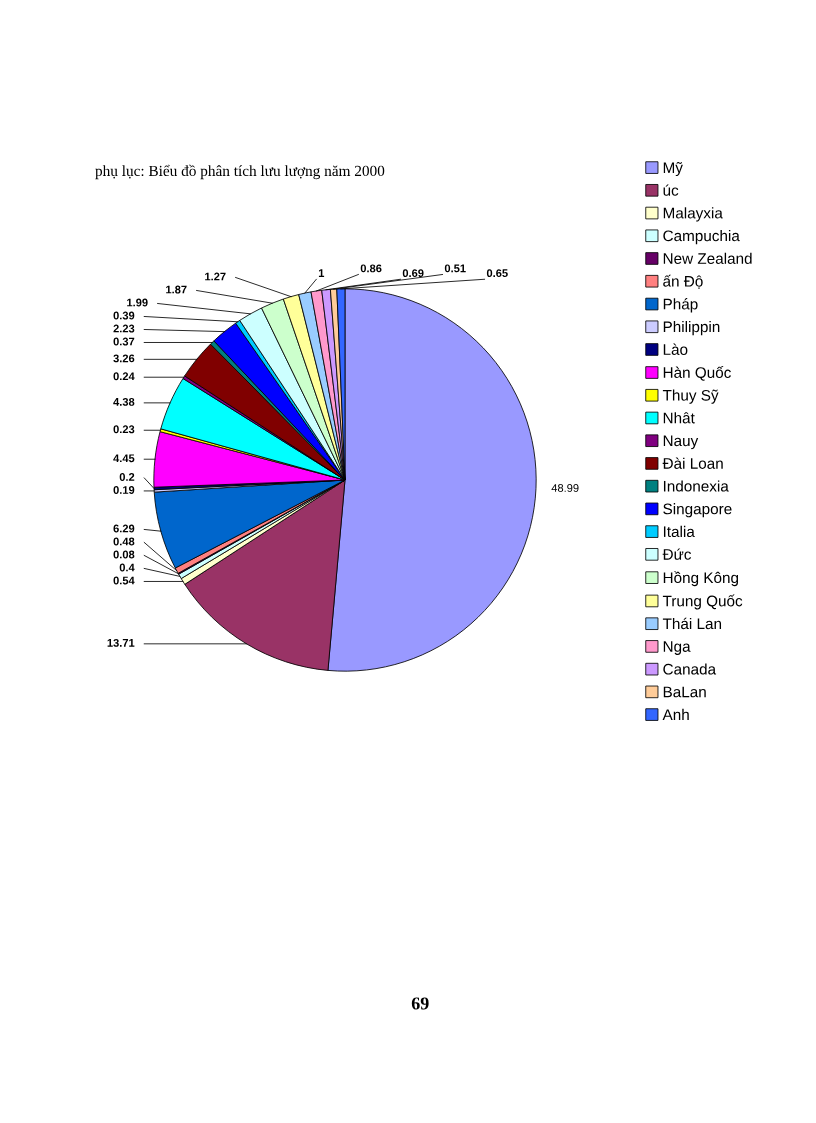 This screenshot has width=816, height=1123. Describe the element at coordinates (124, 429) in the screenshot. I see `data-label: 0.23` at that location.